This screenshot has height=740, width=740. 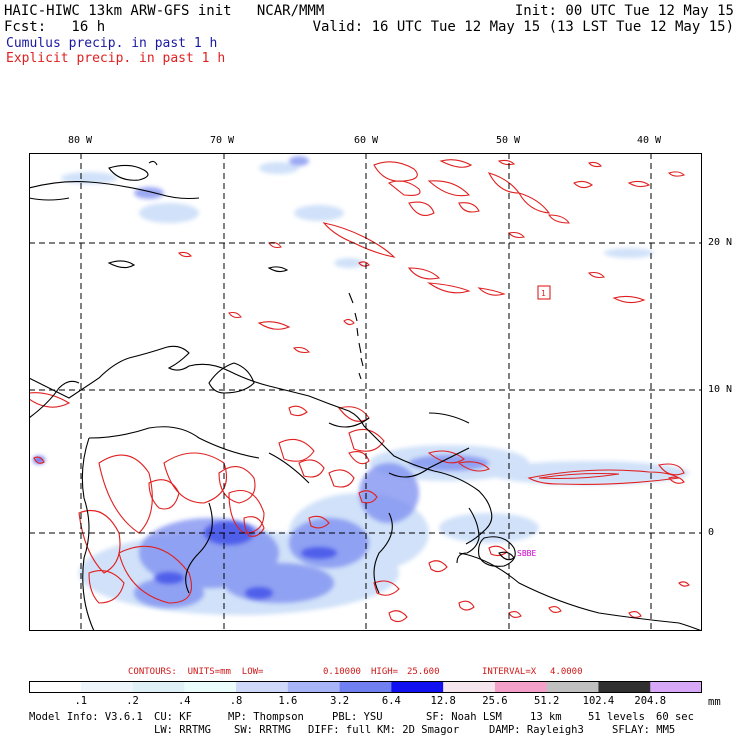 What do you see at coordinates (675, 717) in the screenshot?
I see `footer-timestep: 60 sec` at bounding box center [675, 717].